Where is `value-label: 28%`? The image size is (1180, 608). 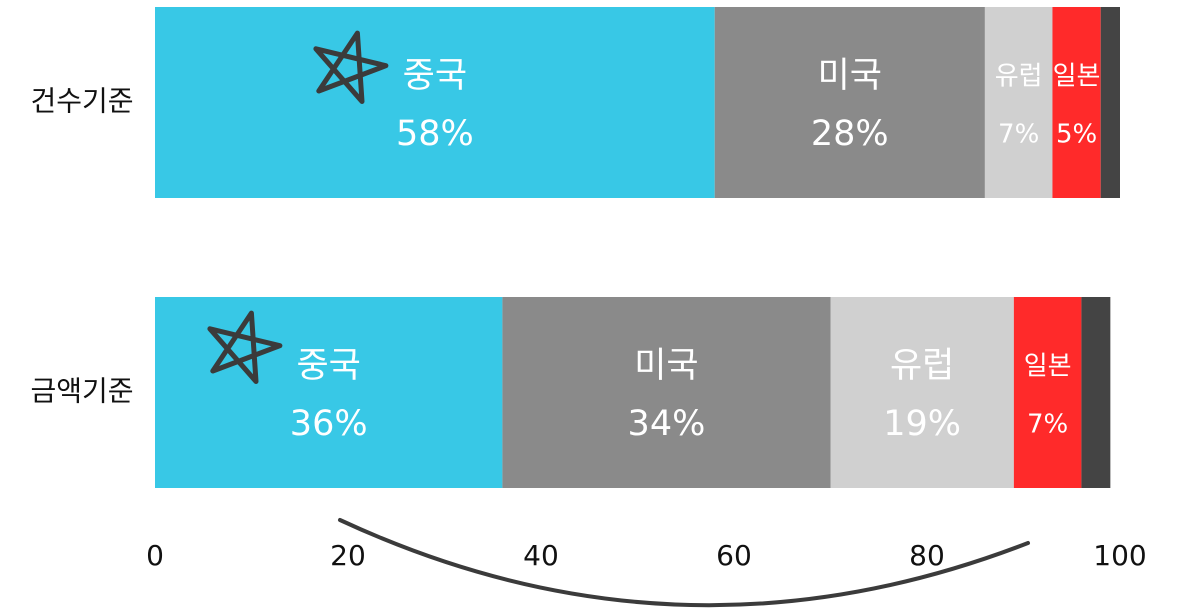
value-label: 28% is located at coordinates (850, 134).